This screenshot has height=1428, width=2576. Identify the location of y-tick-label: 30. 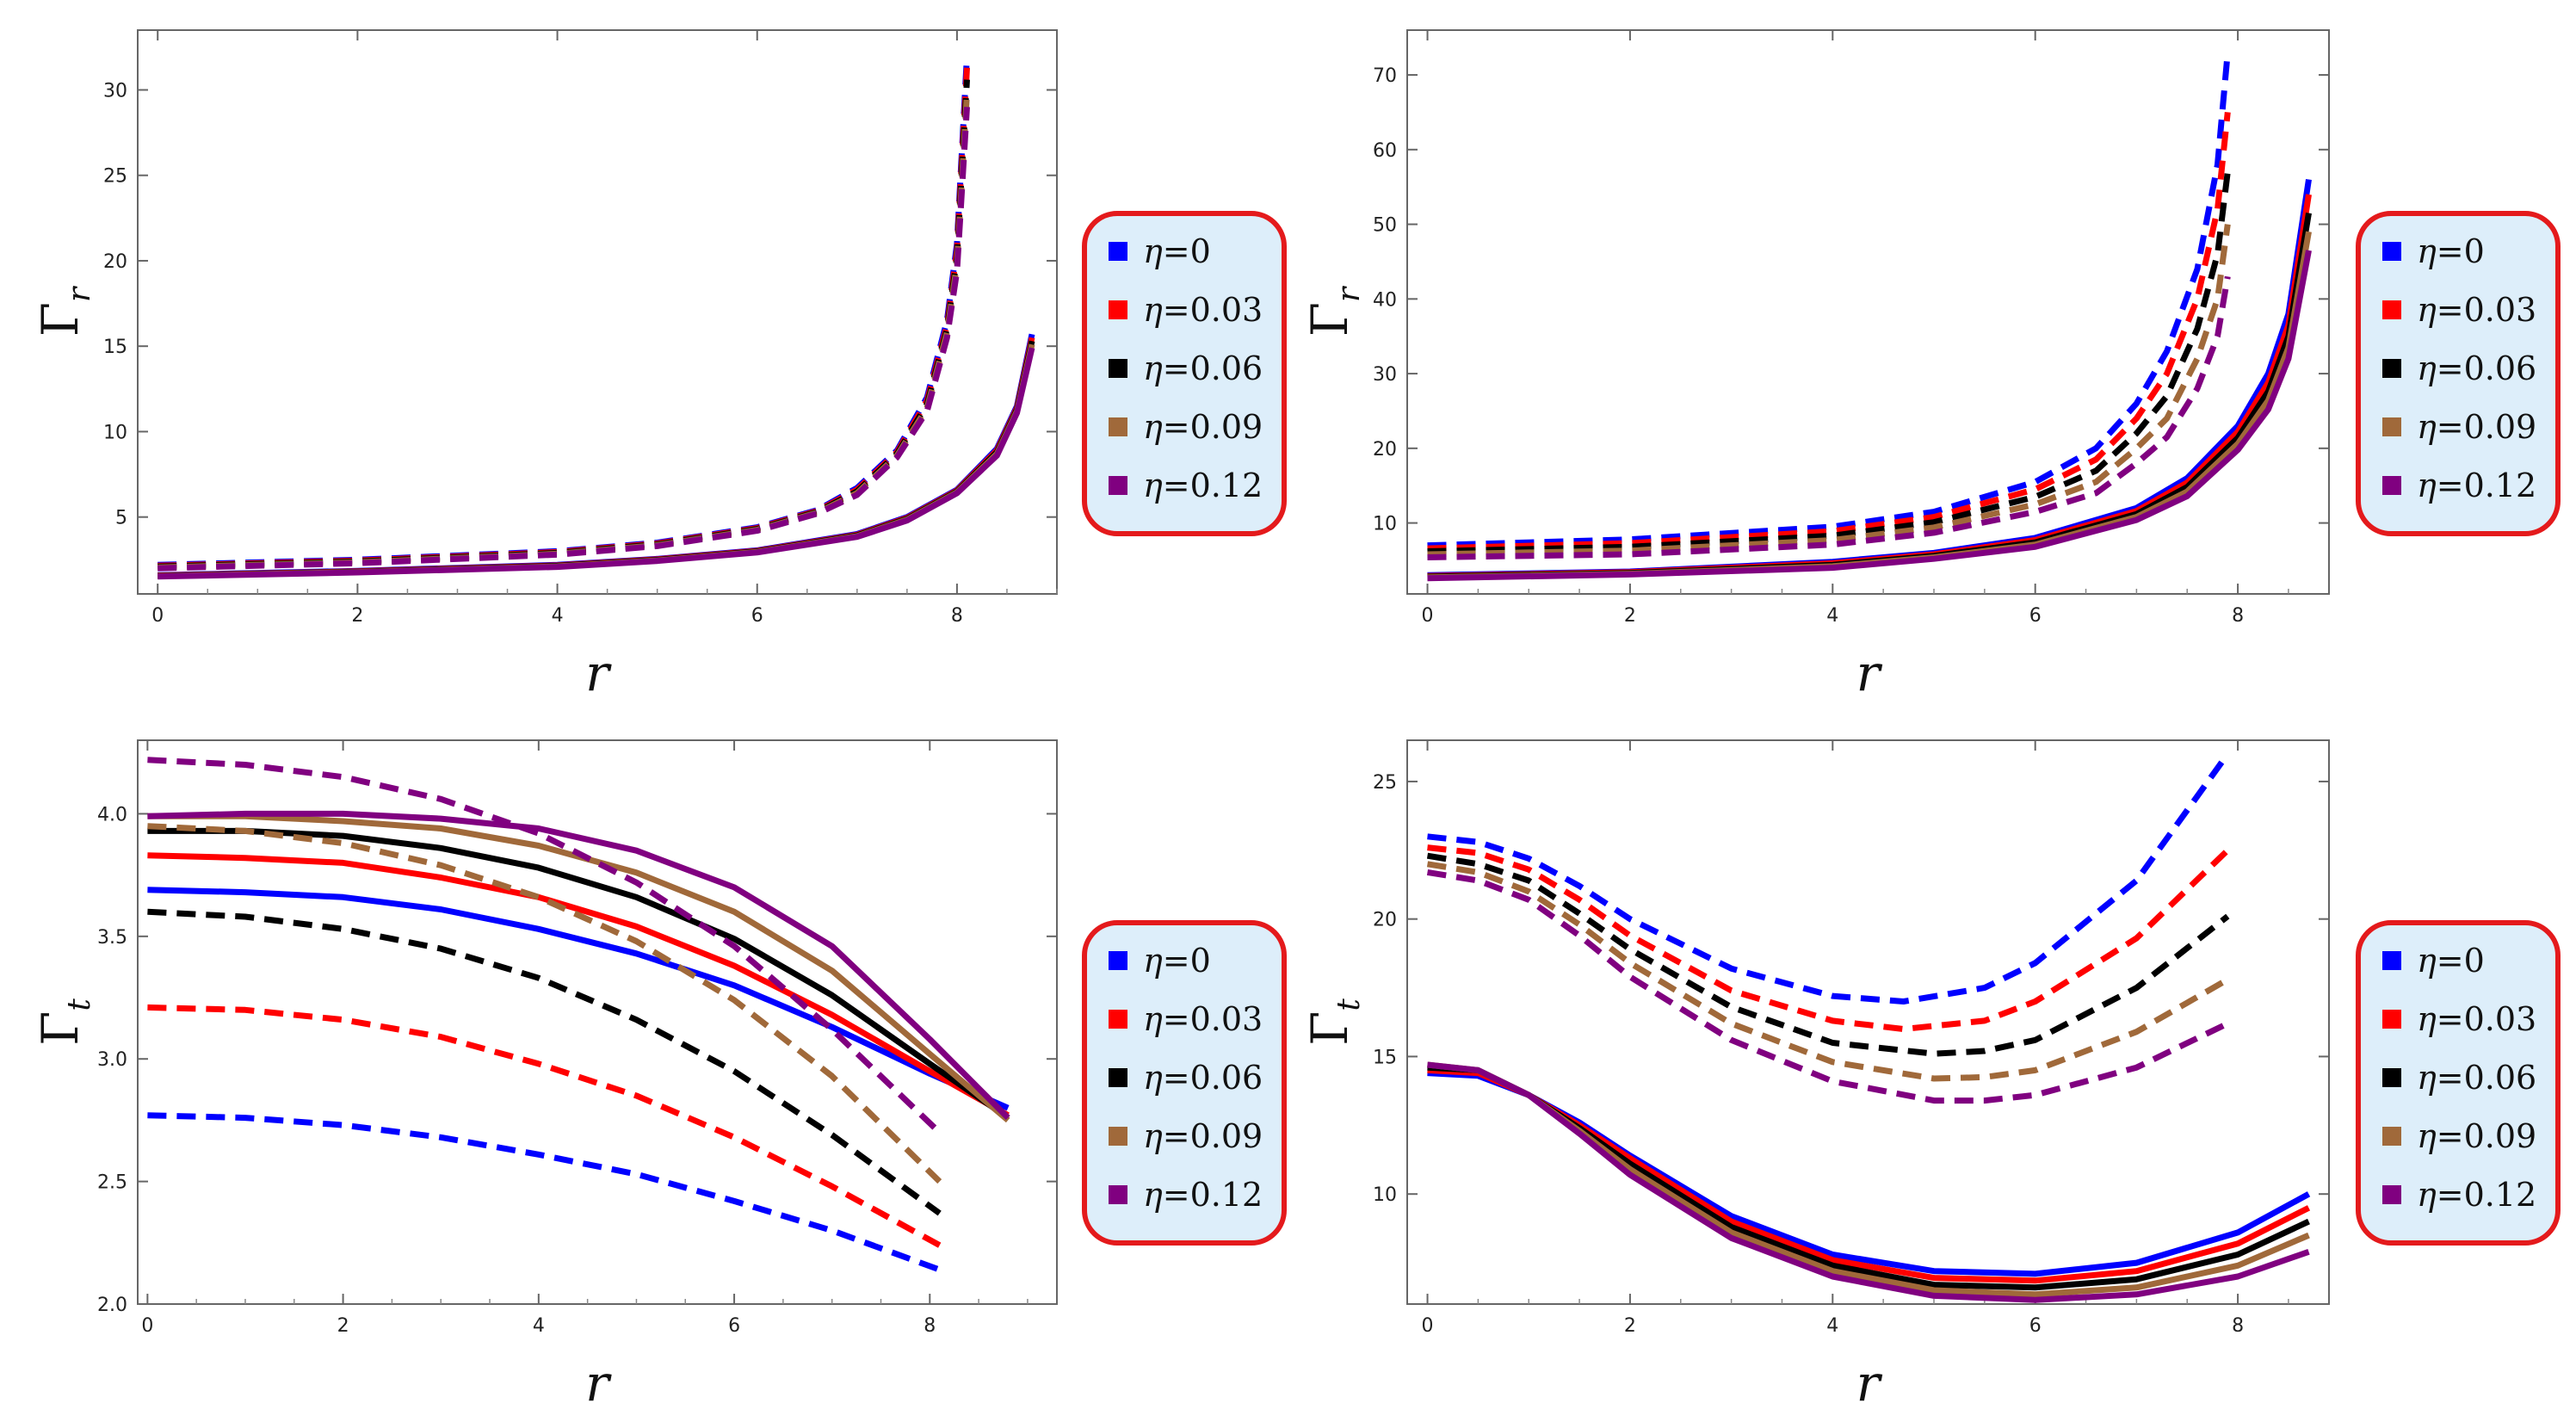
(1385, 375).